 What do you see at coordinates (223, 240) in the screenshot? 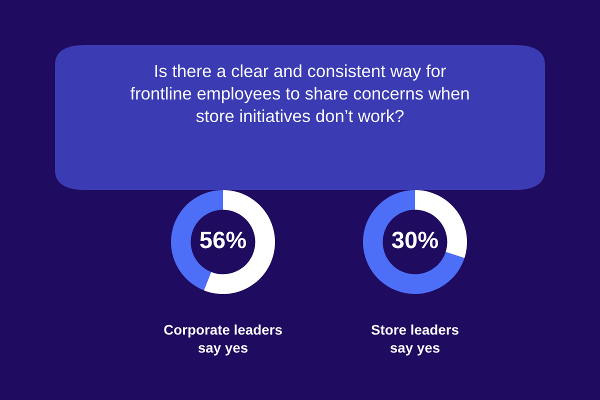
I see `data-label: 56%` at bounding box center [223, 240].